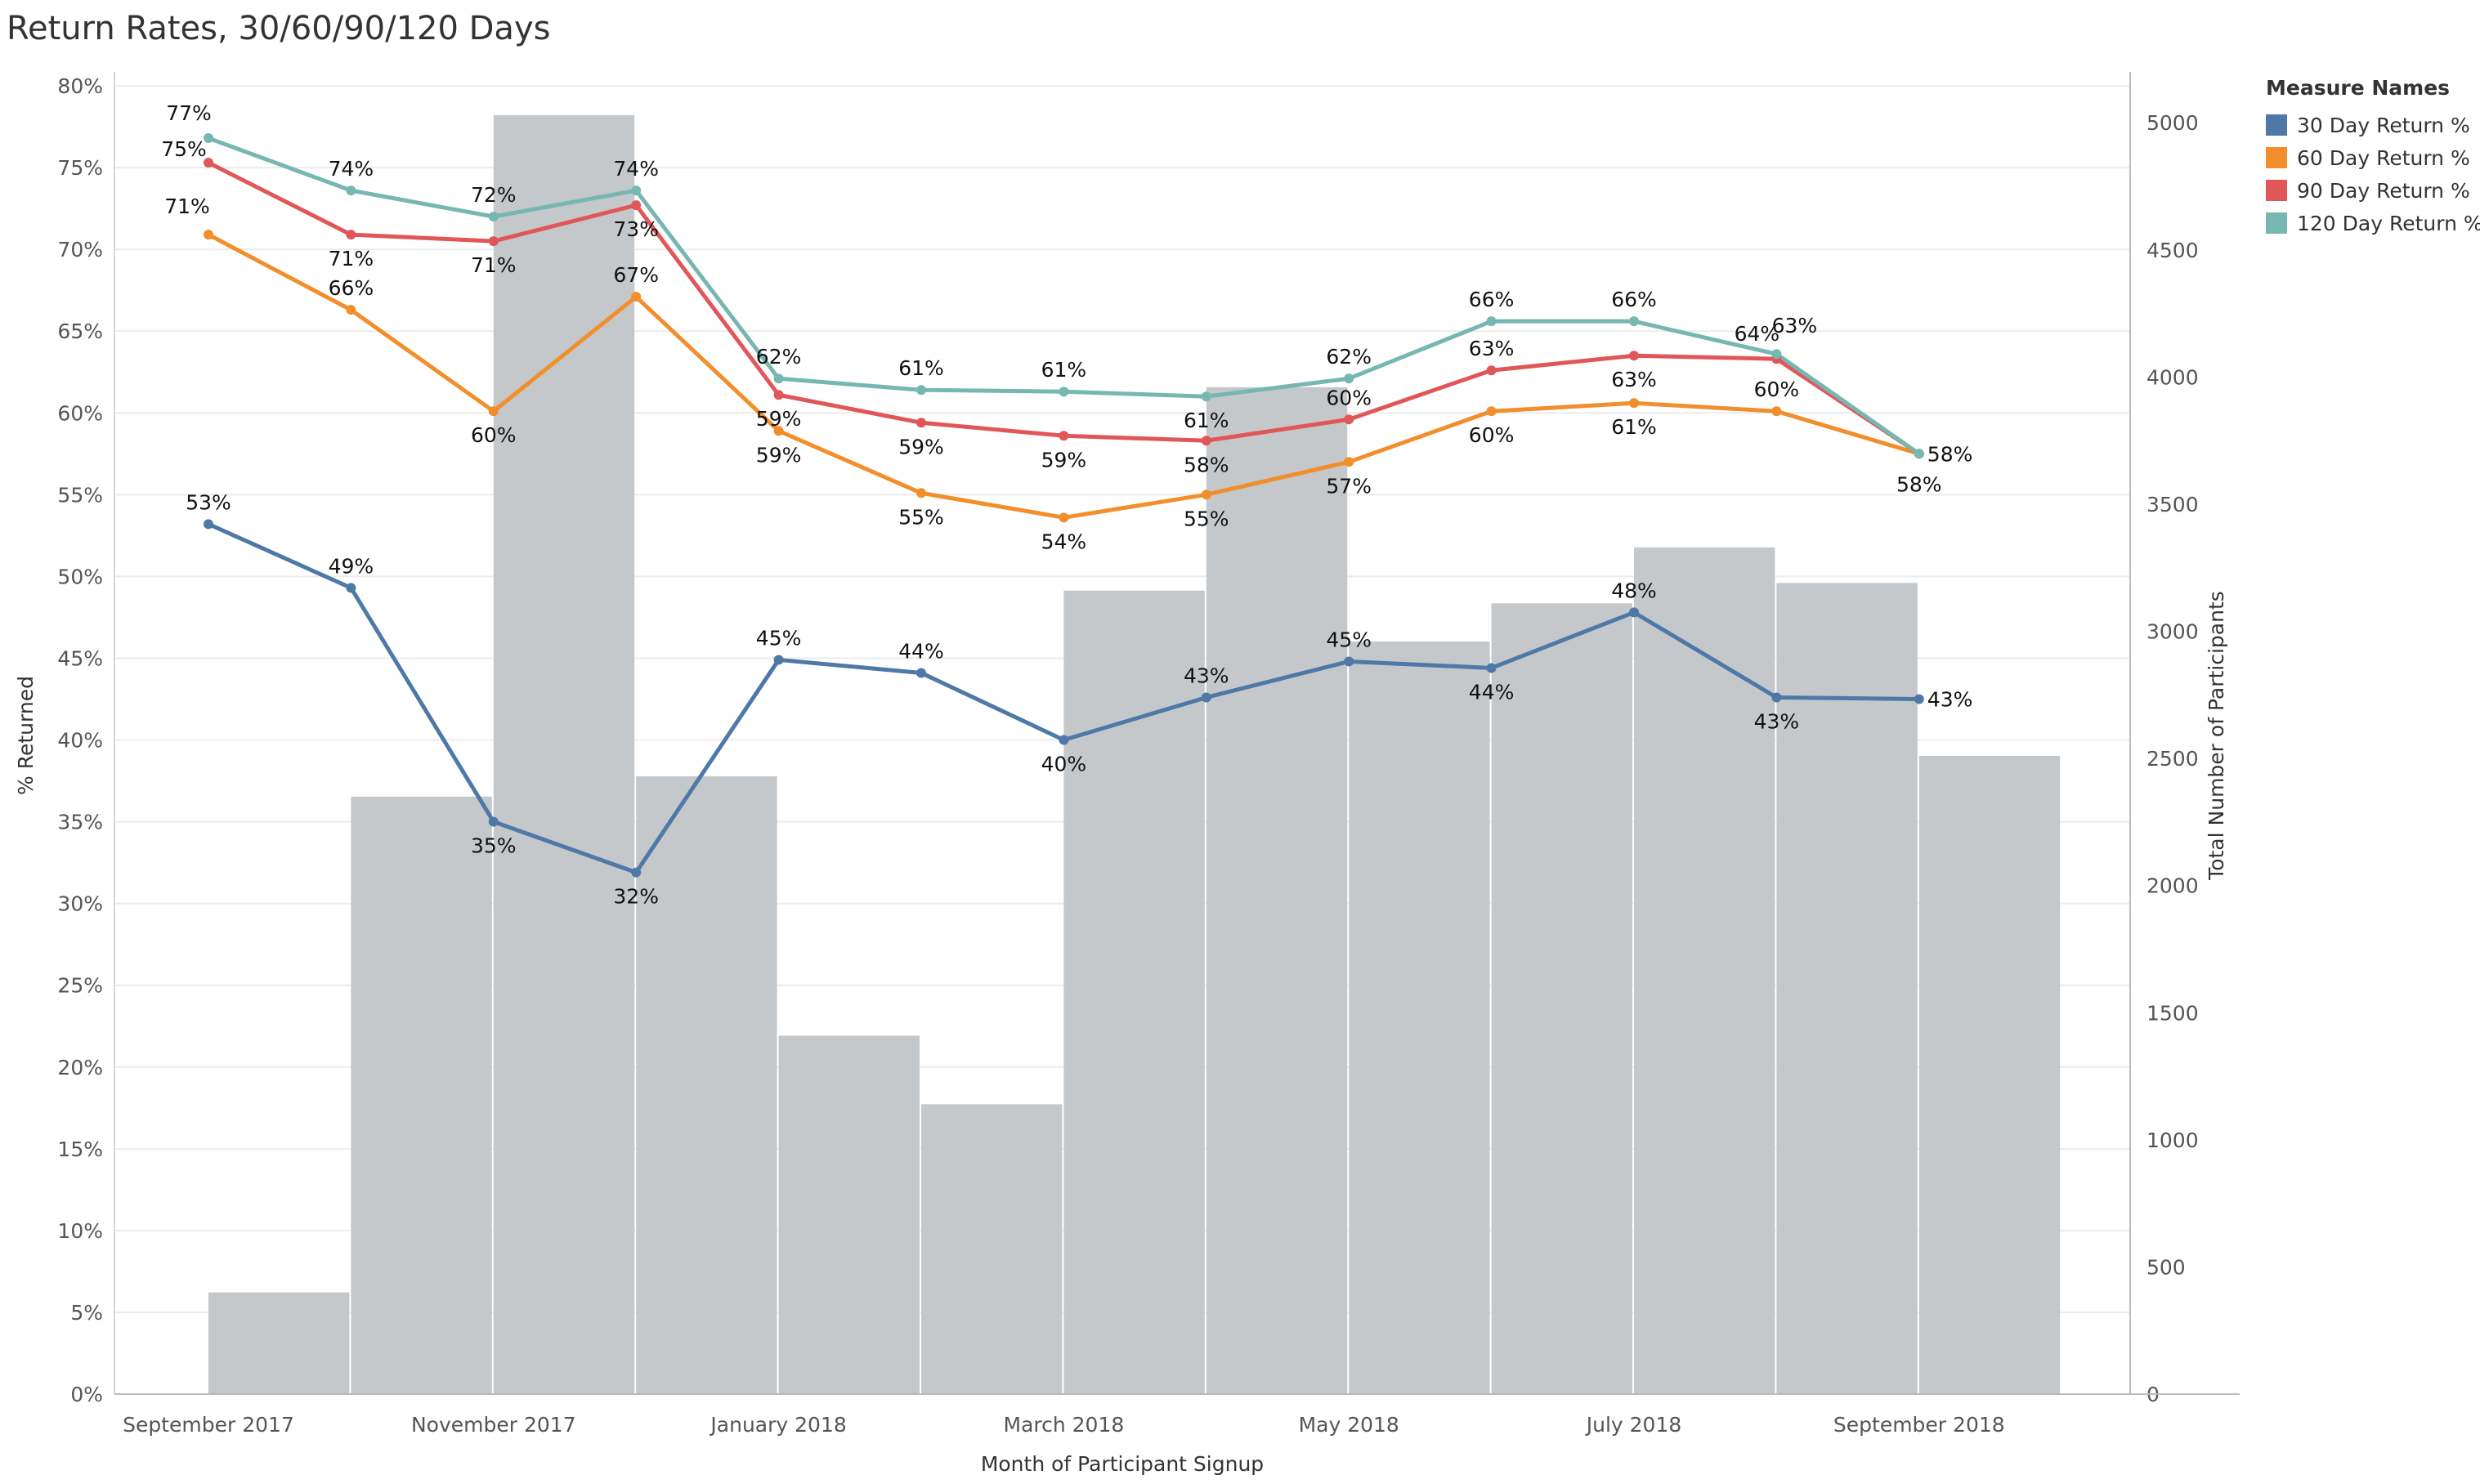  I want to click on data-label: 45%, so click(1349, 639).